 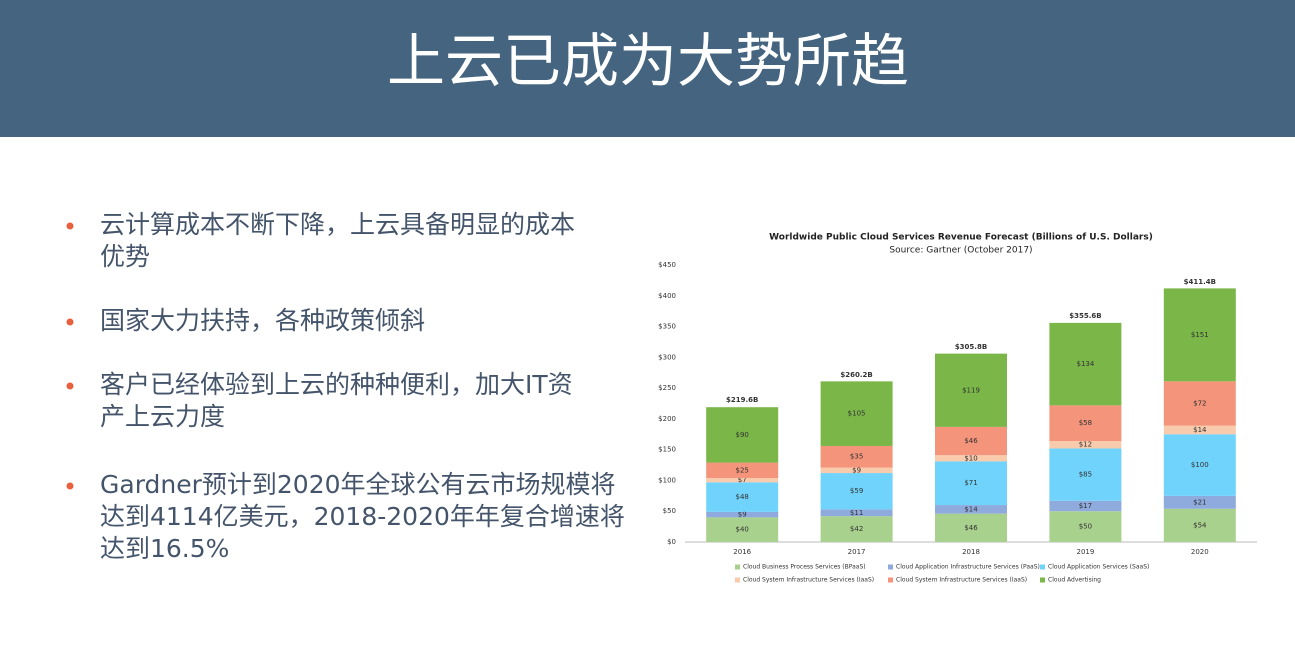 What do you see at coordinates (667, 296) in the screenshot?
I see `y-tick-label: $400` at bounding box center [667, 296].